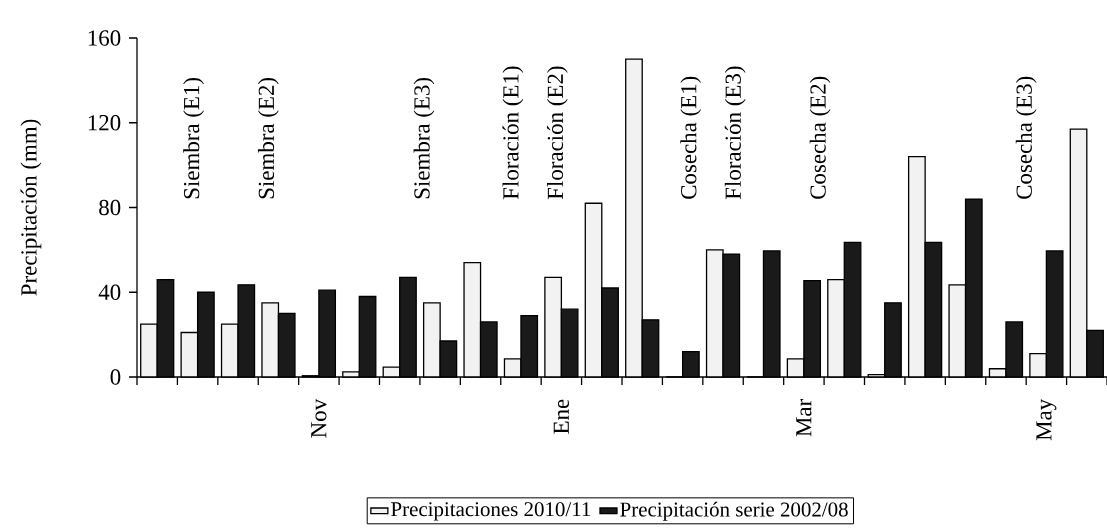  I want to click on x-tick-label: Mar, so click(804, 418).